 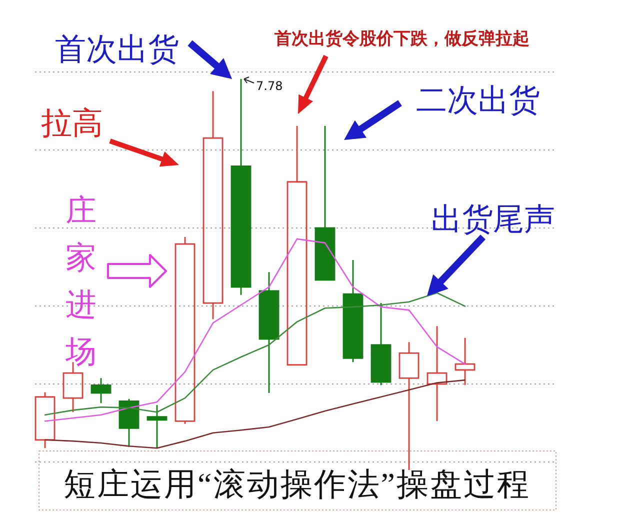 I want to click on annotation: 拉高, so click(x=72, y=123).